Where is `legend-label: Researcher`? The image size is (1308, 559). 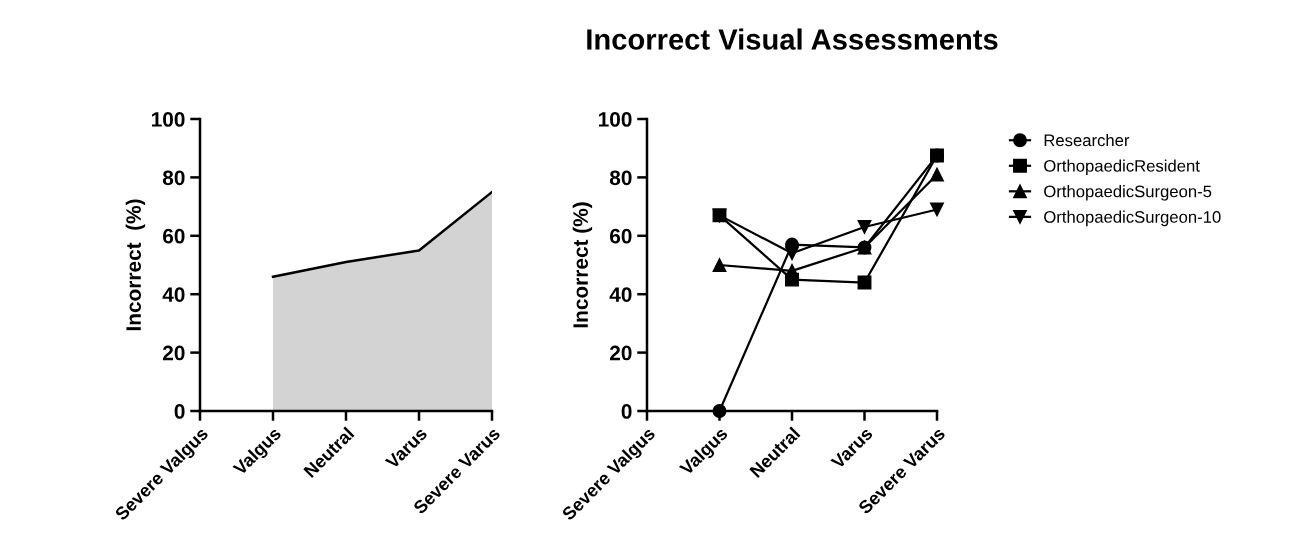 legend-label: Researcher is located at coordinates (1087, 140).